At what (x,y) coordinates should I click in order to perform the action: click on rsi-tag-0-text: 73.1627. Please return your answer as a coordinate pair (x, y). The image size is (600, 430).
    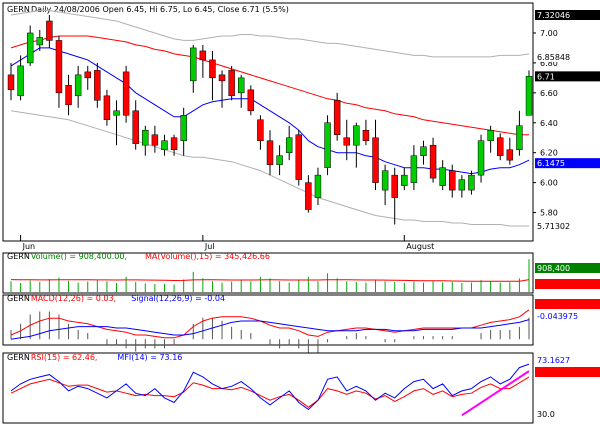
    Looking at the image, I should click on (553, 360).